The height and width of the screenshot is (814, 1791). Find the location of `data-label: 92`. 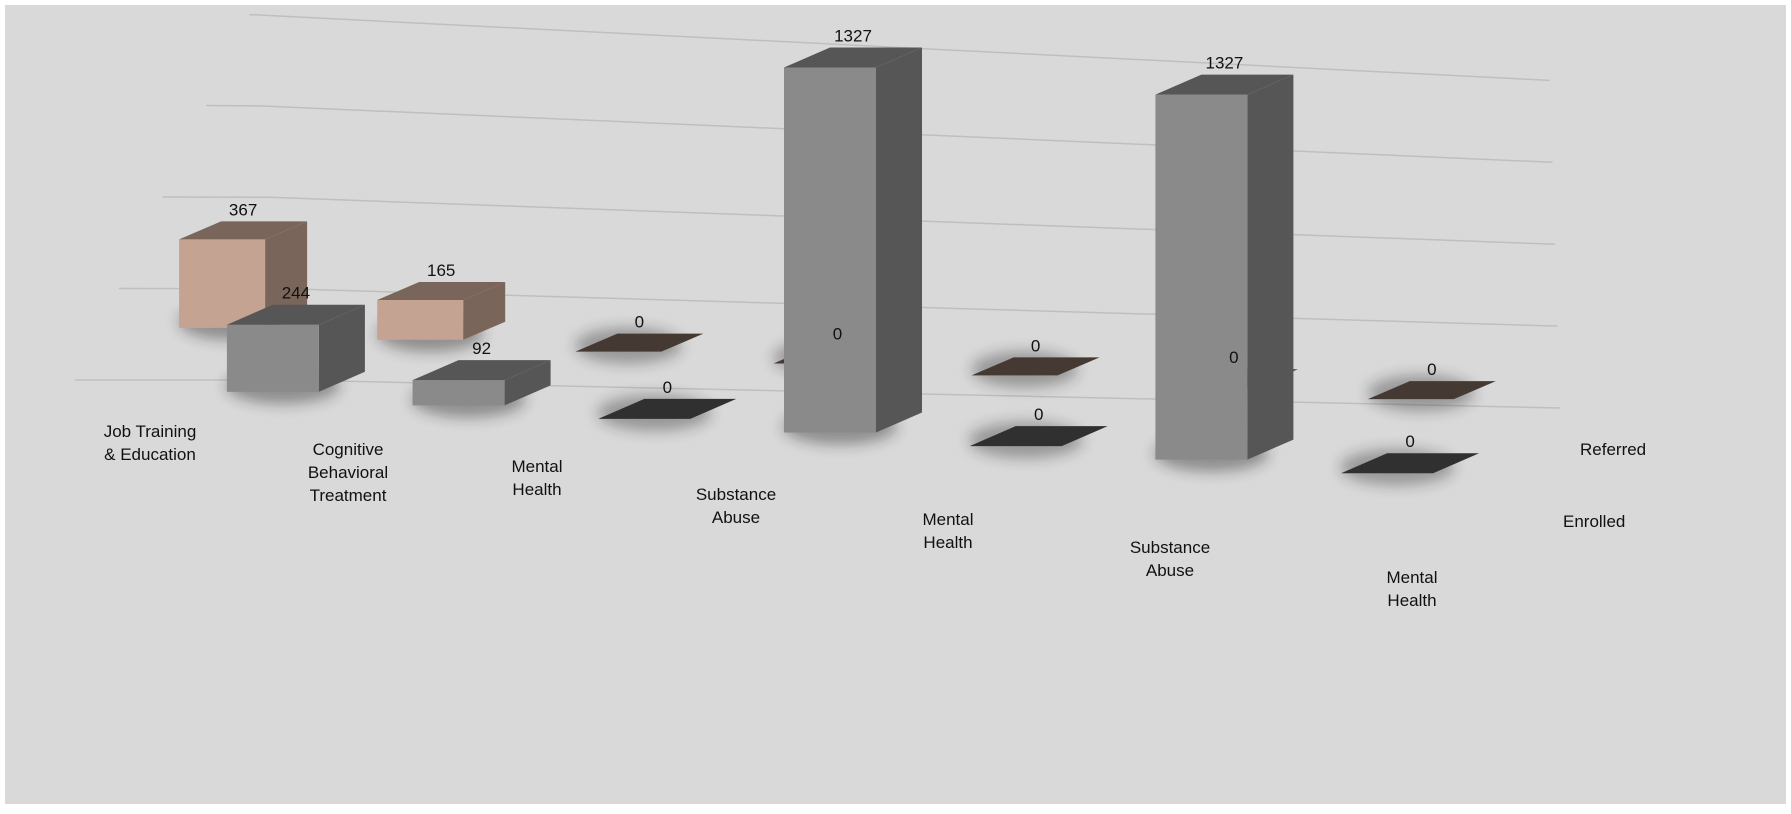

data-label: 92 is located at coordinates (481, 348).